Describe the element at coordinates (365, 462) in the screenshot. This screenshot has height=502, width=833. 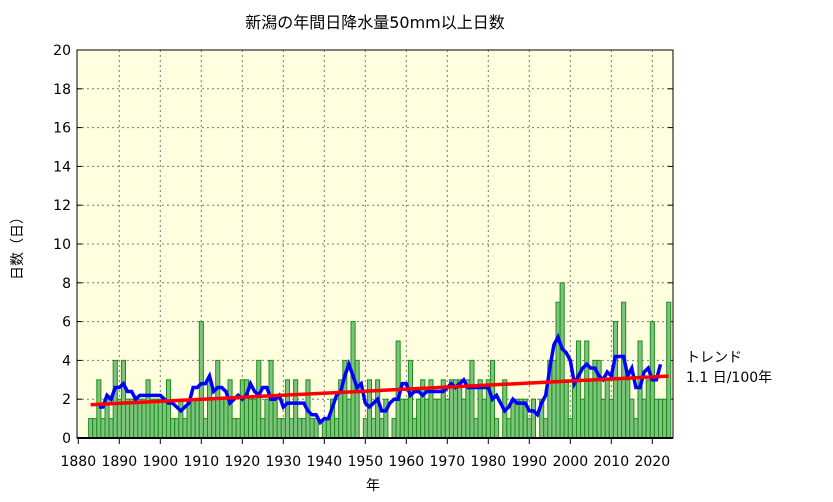
I see `x-tick-label: 1950` at that location.